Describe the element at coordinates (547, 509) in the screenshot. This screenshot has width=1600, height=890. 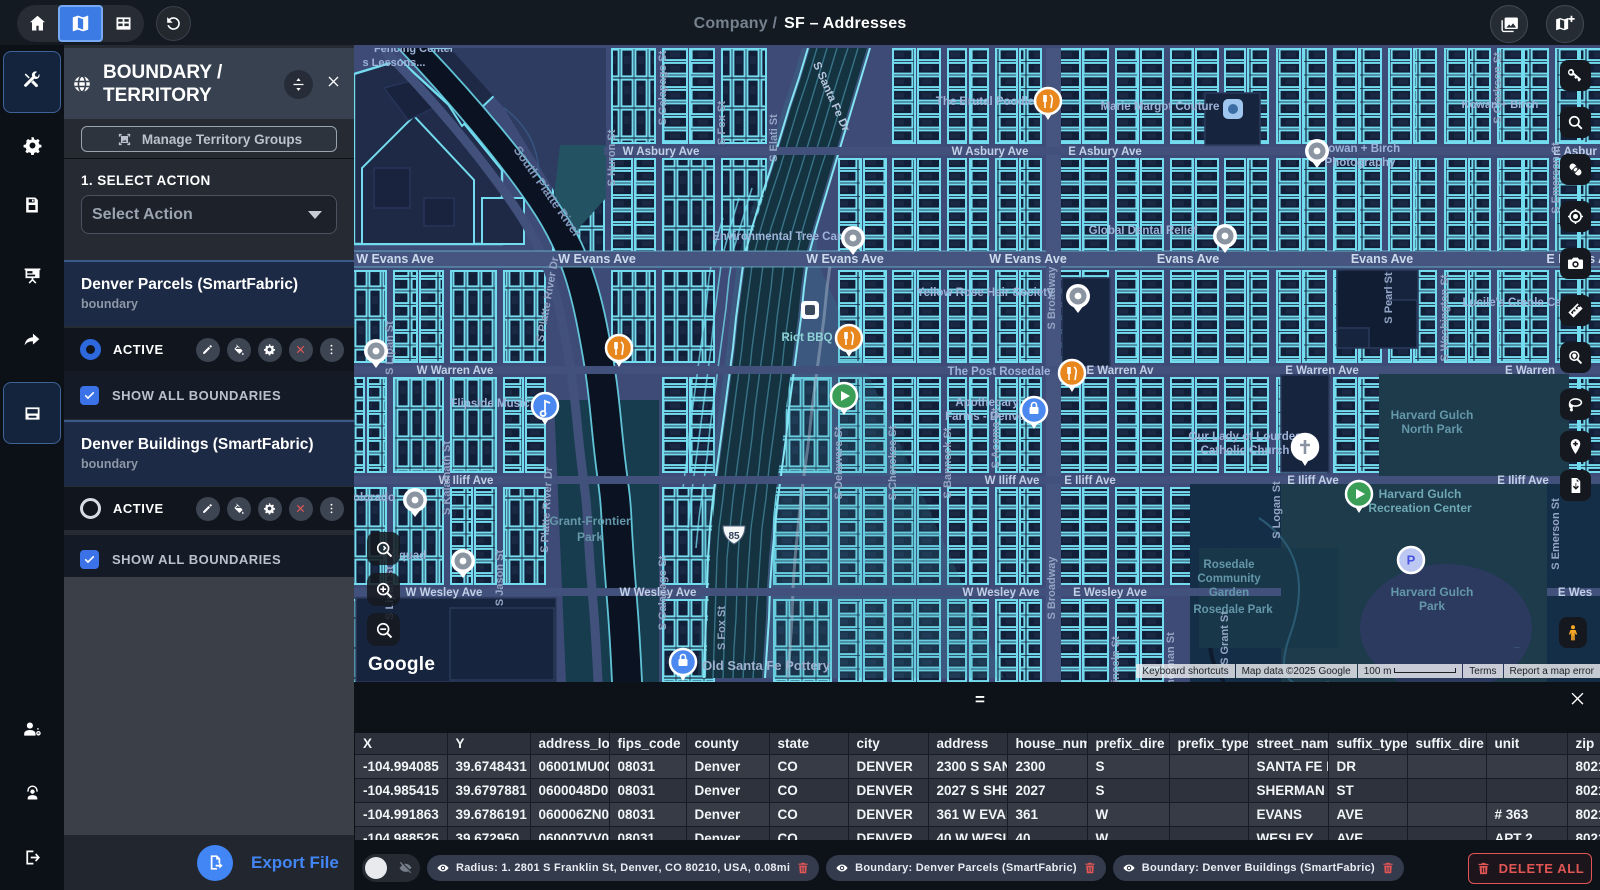
I see `svg-text: S Platte River Dr` at that location.